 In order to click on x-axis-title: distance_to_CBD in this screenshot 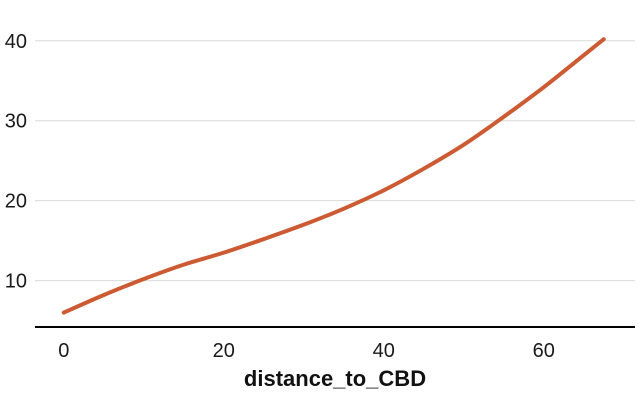, I will do `click(335, 378)`.